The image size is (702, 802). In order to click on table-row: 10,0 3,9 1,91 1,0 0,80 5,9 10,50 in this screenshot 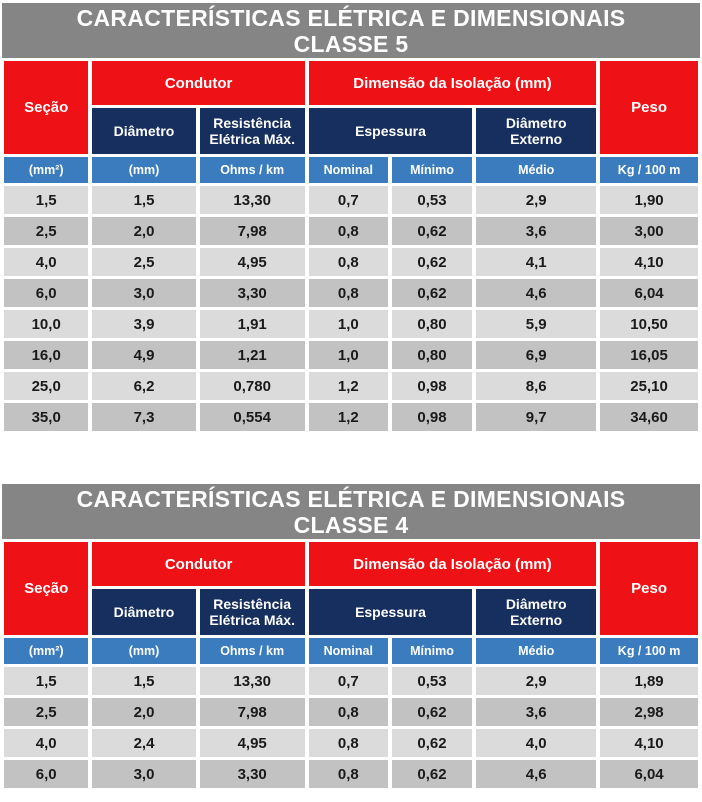, I will do `click(351, 324)`.